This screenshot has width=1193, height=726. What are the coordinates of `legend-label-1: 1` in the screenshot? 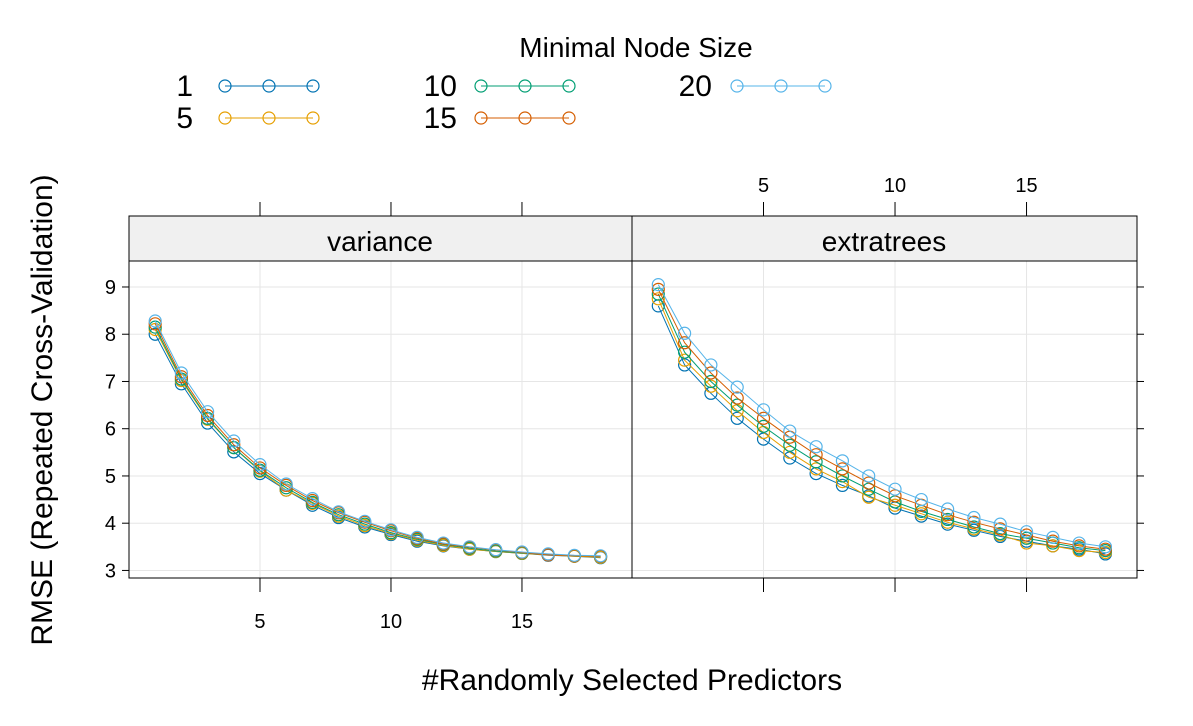 It's located at (184, 86).